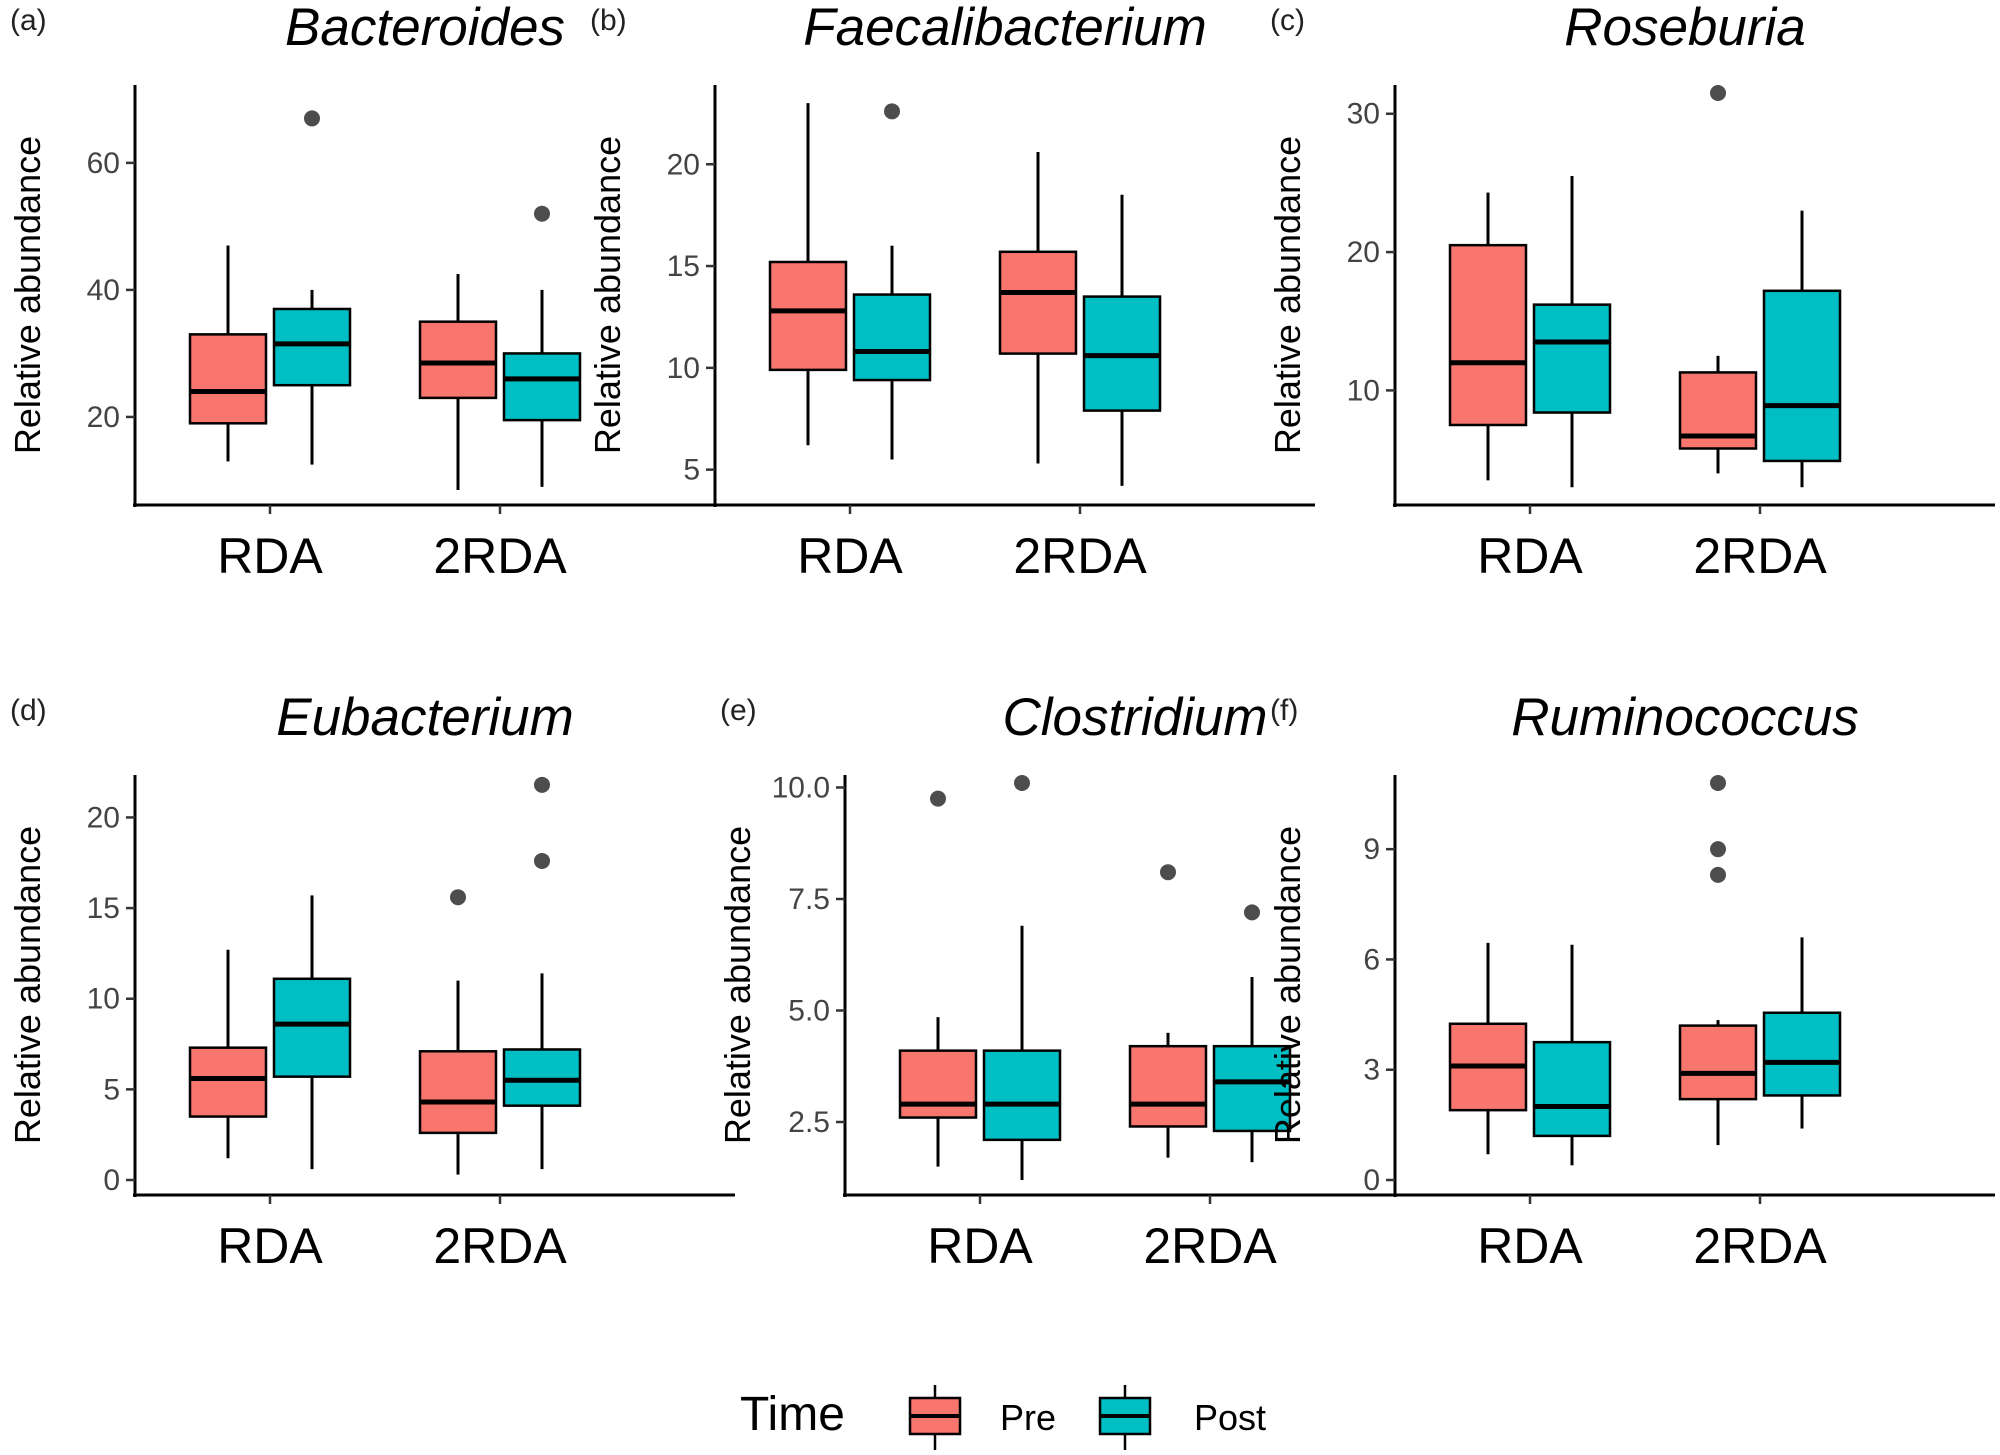  Describe the element at coordinates (425, 717) in the screenshot. I see `chart-title: Eubacterium` at that location.